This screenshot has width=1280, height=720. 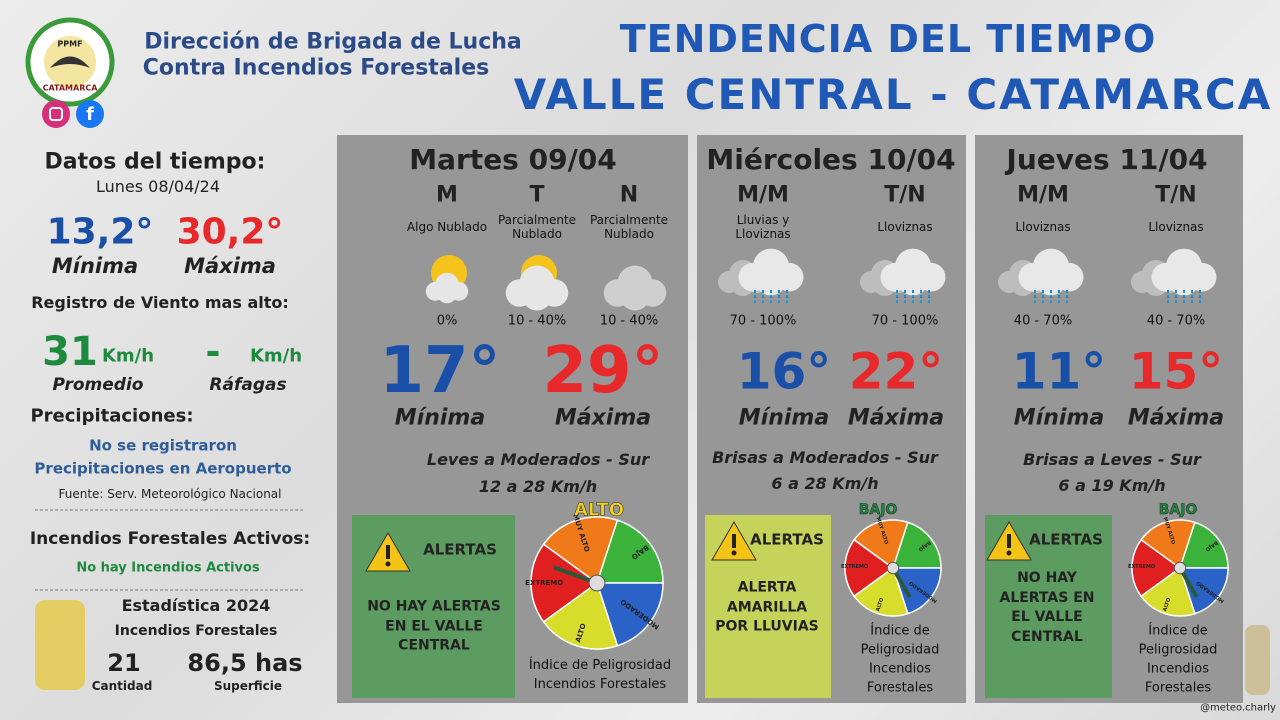 What do you see at coordinates (896, 371) in the screenshot?
I see `max-temp: 22°` at bounding box center [896, 371].